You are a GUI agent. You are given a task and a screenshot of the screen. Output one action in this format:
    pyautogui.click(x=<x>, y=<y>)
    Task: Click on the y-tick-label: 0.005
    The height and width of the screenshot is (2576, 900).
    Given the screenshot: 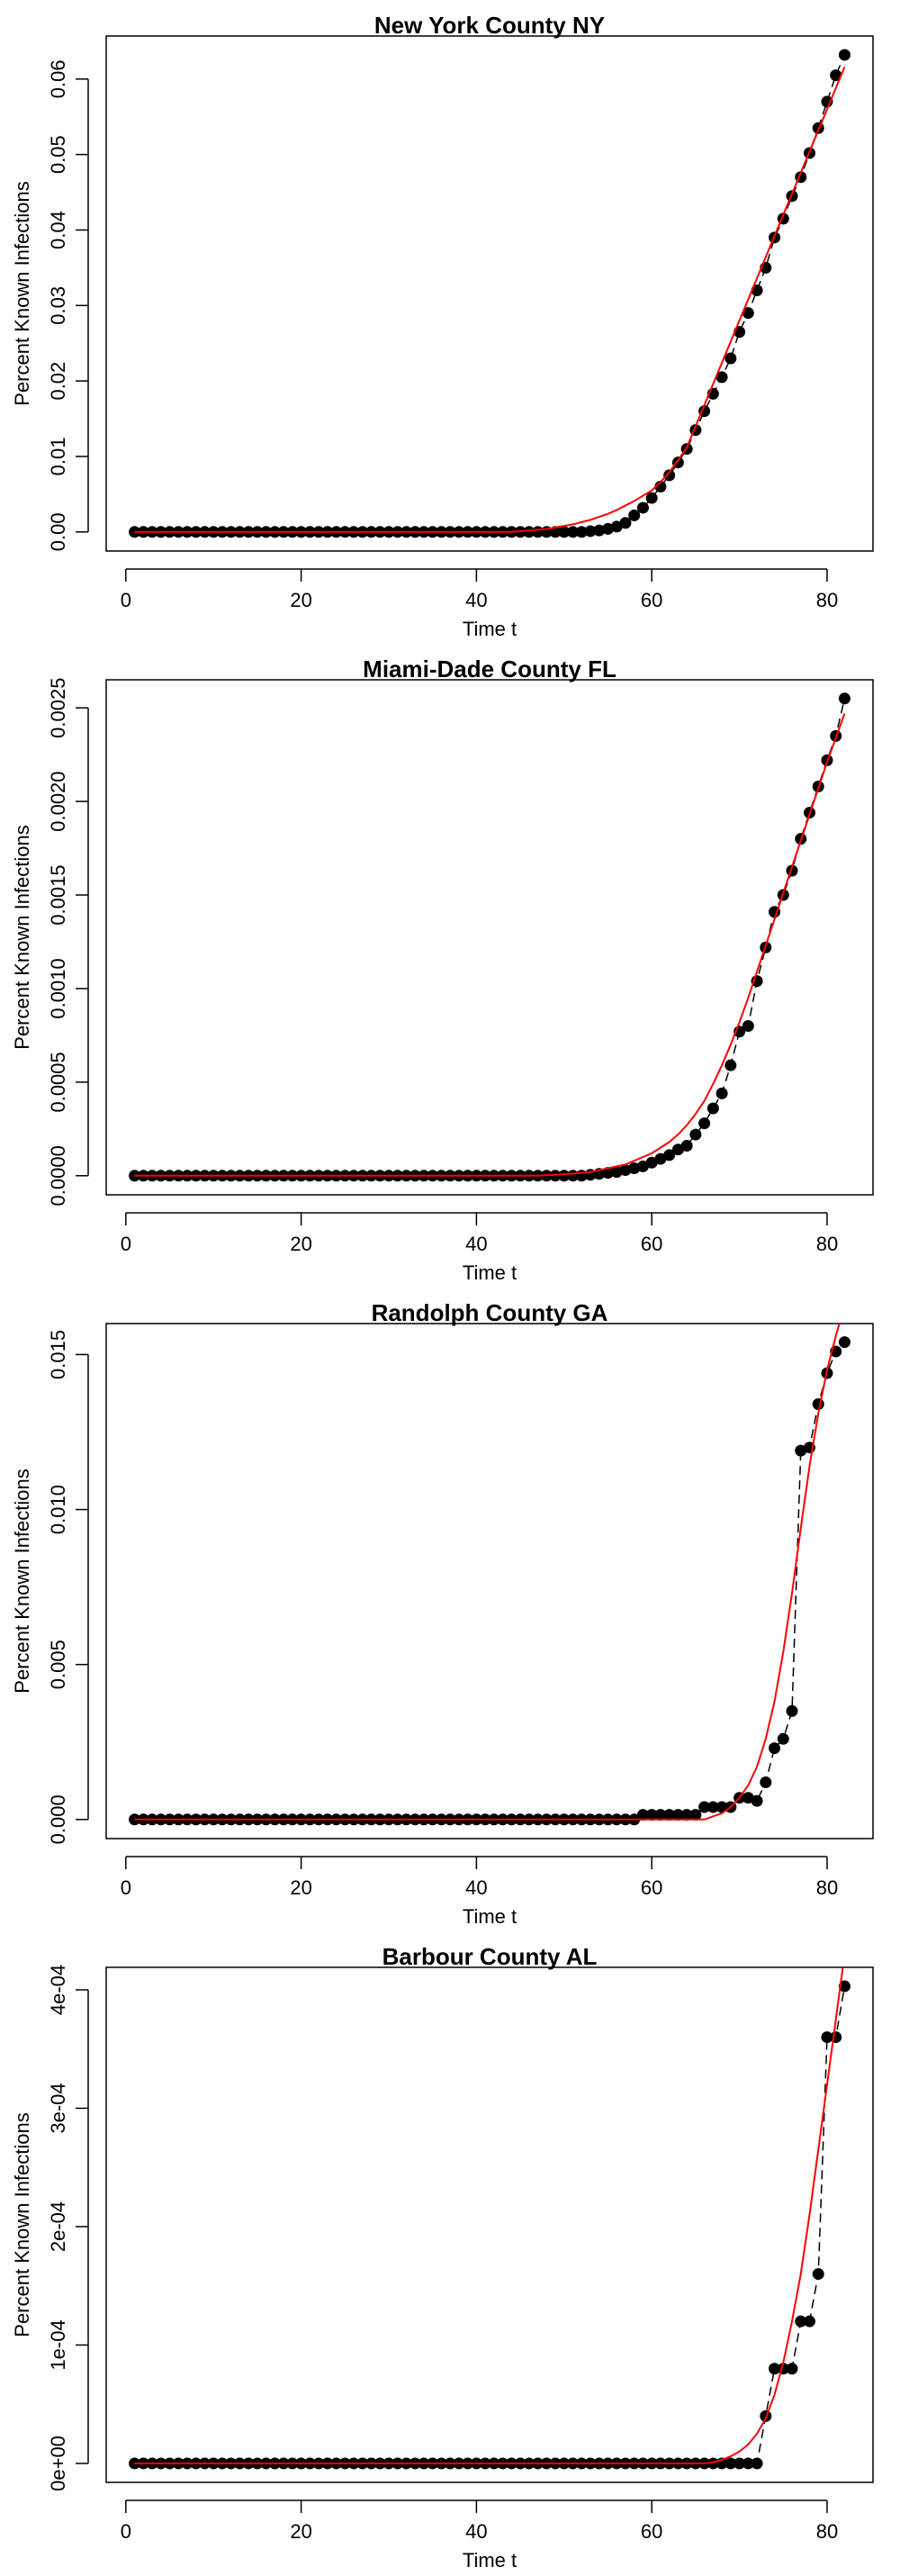 What is the action you would take?
    pyautogui.click(x=58, y=1664)
    